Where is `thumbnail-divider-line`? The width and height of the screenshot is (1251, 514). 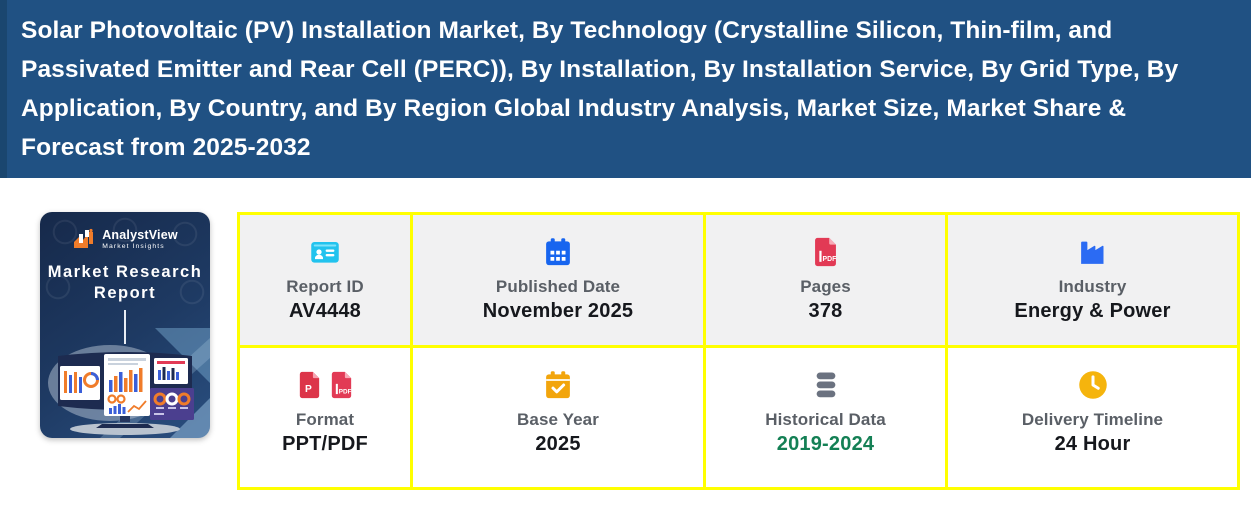 thumbnail-divider-line is located at coordinates (125, 327).